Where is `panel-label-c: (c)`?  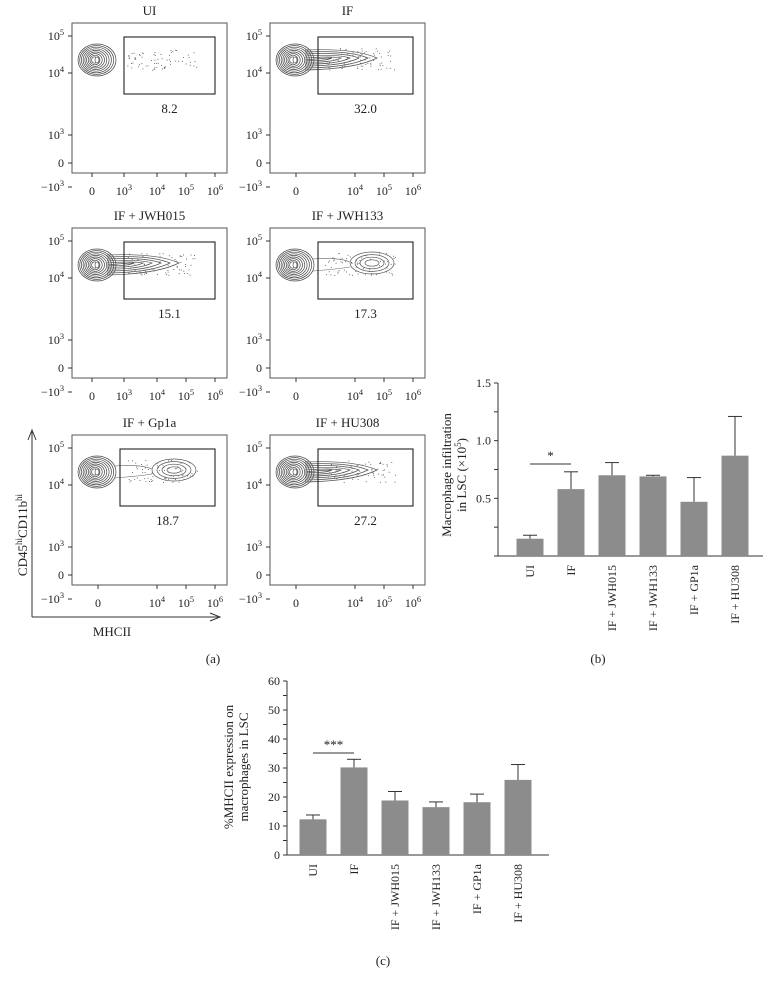 panel-label-c: (c) is located at coordinates (383, 960).